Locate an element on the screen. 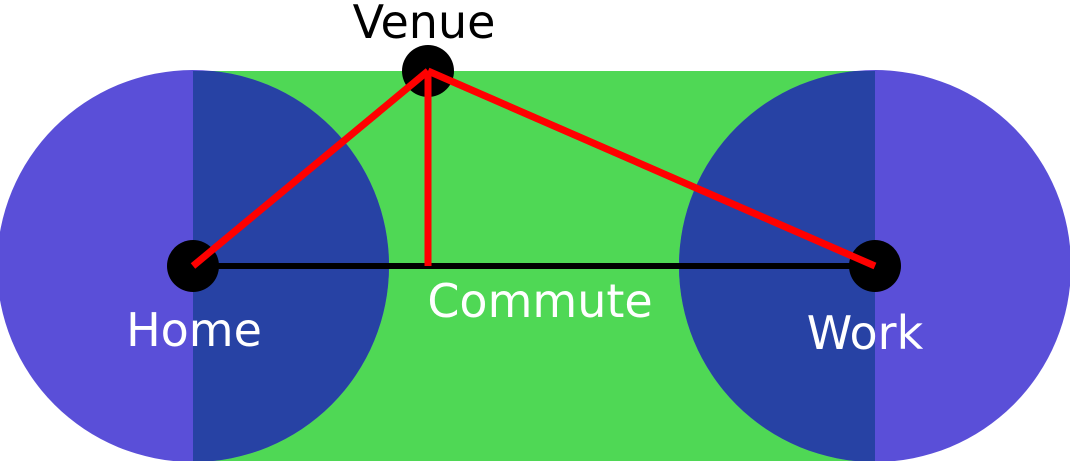 The width and height of the screenshot is (1070, 461). commute-label: Commute is located at coordinates (539, 301).